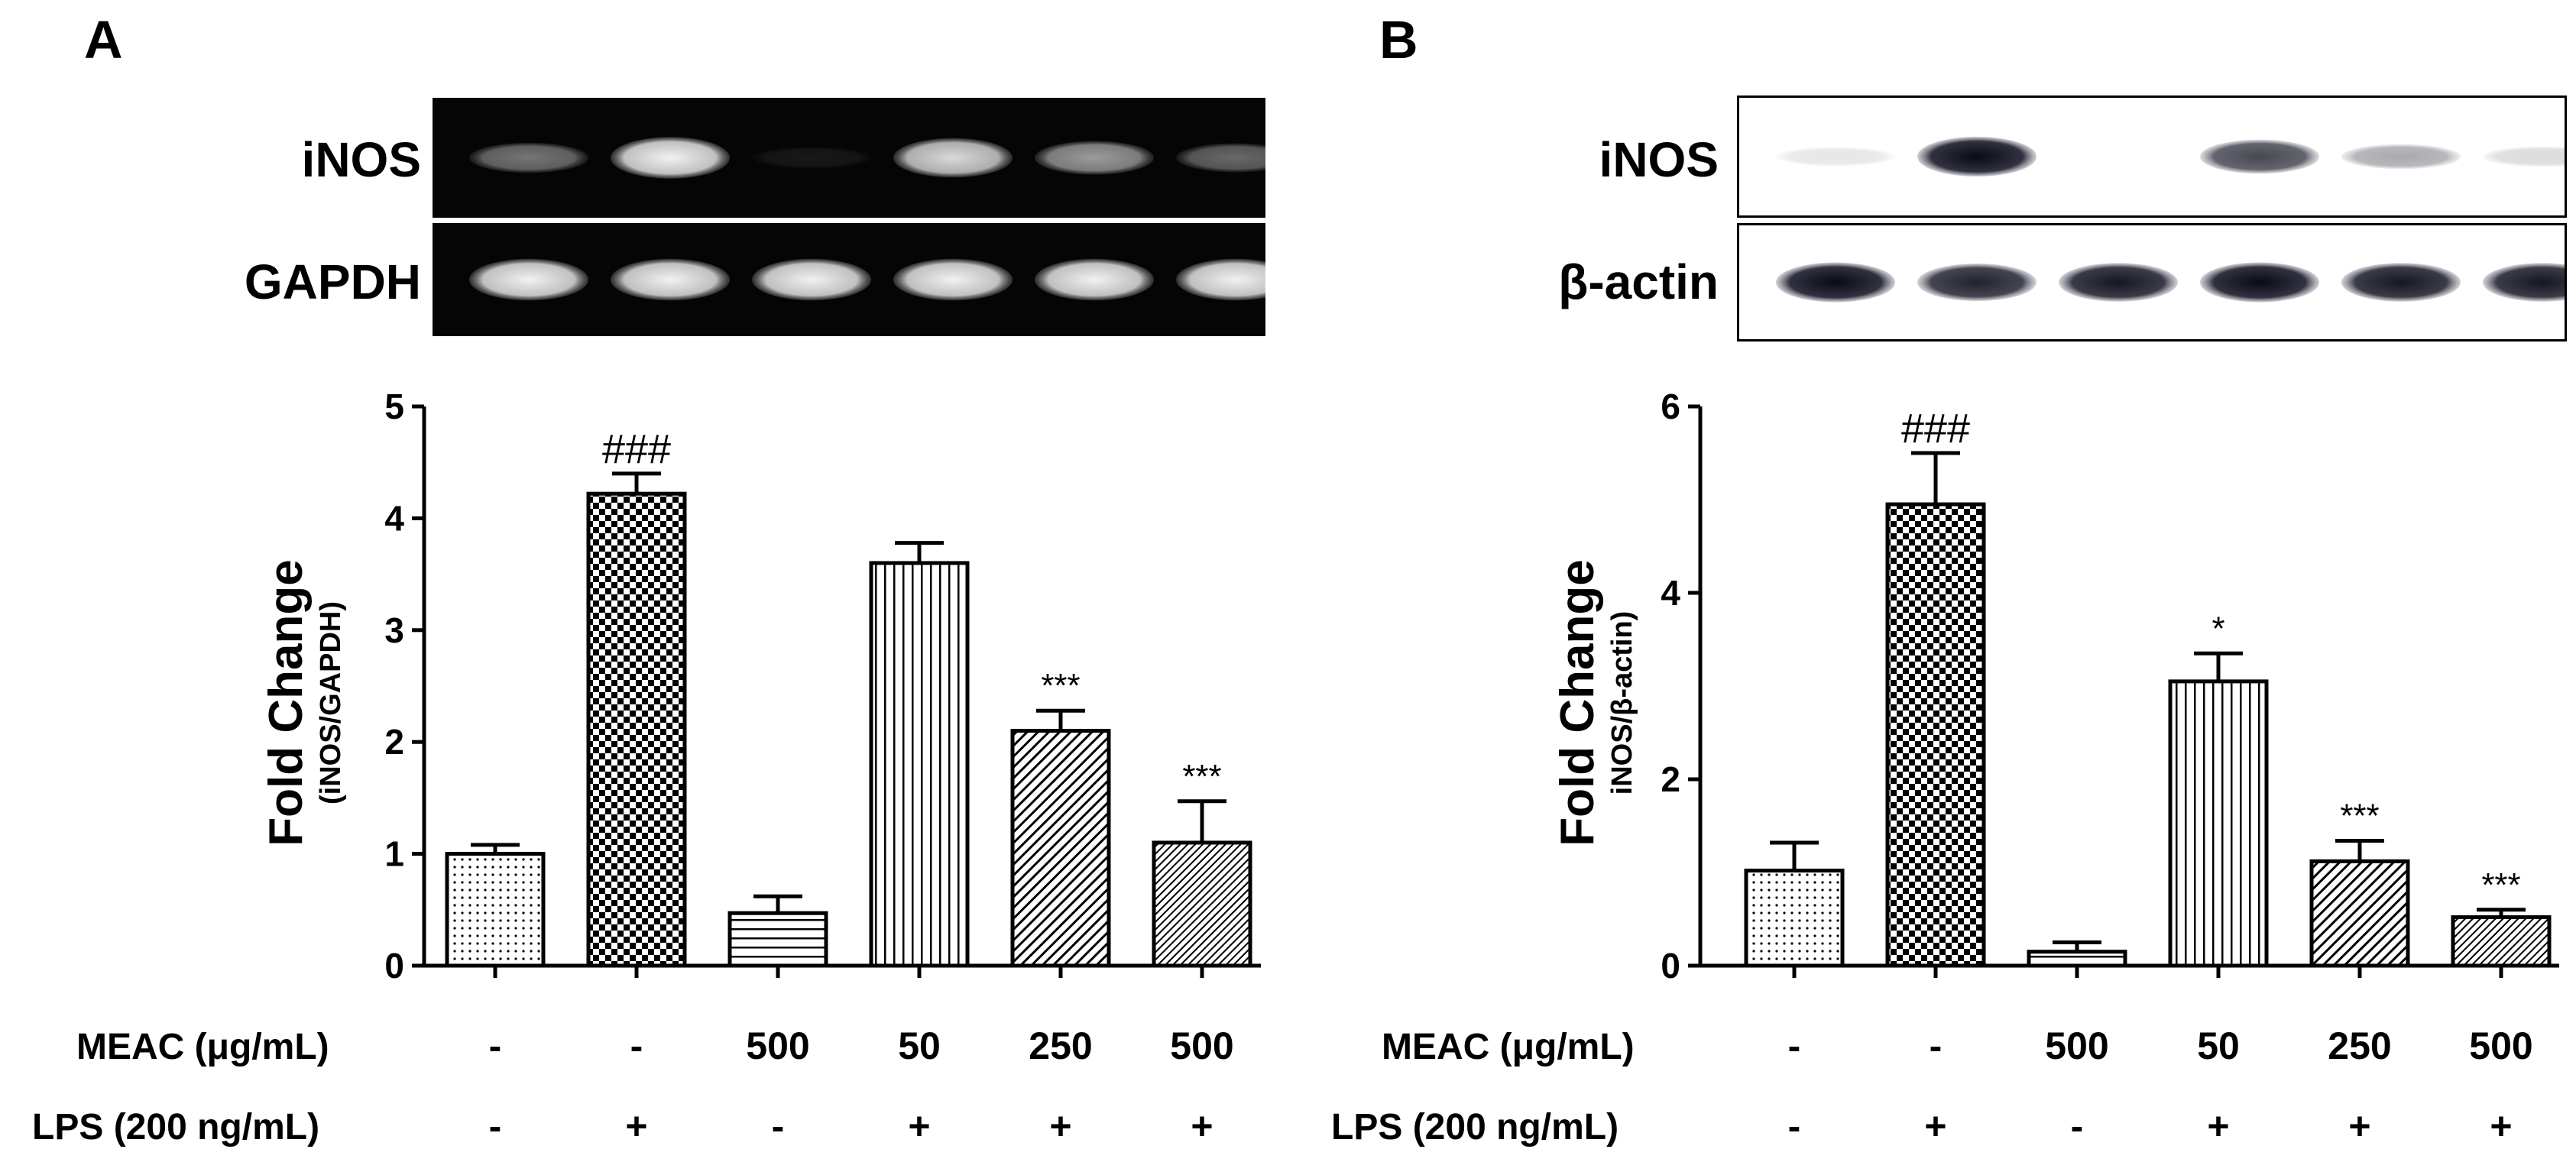 The image size is (2576, 1175). What do you see at coordinates (636, 1045) in the screenshot?
I see `meac-value-a-2: -` at bounding box center [636, 1045].